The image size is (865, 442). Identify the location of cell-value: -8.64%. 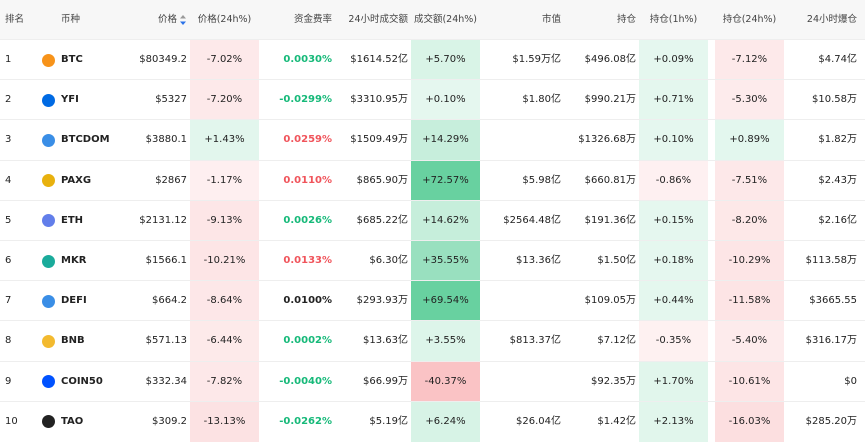
(224, 301).